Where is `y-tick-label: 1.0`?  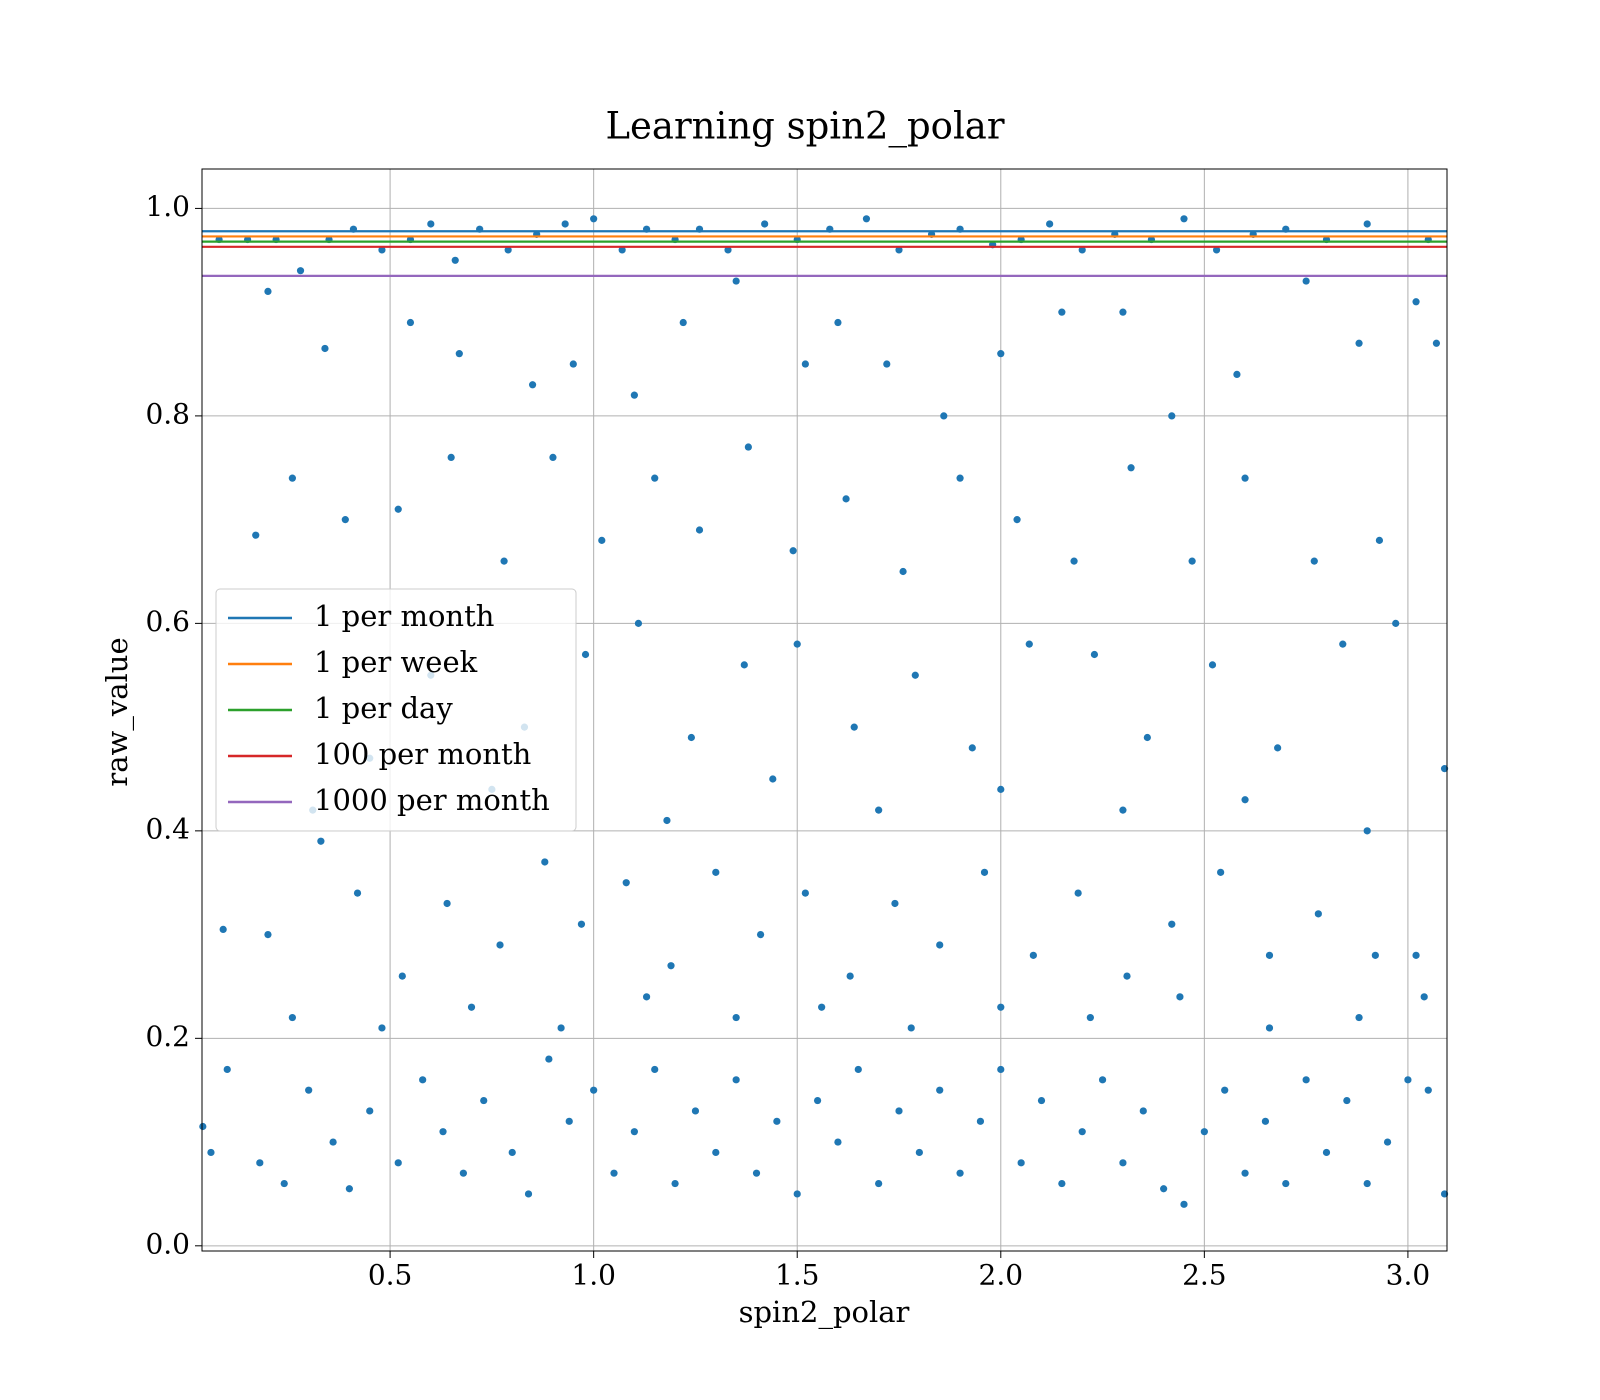
y-tick-label: 1.0 is located at coordinates (167, 206).